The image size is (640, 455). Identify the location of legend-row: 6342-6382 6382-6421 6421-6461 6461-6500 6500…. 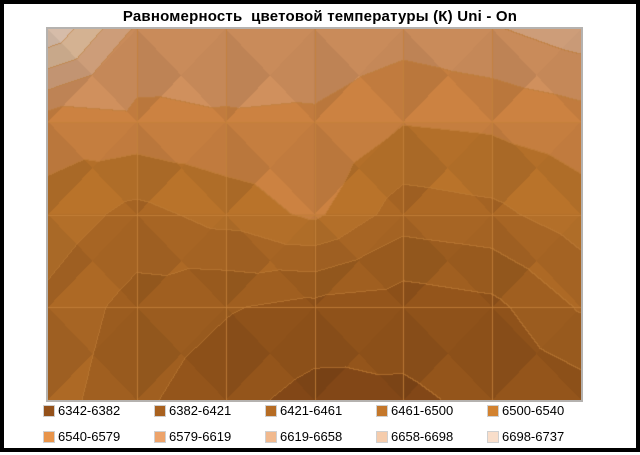
(323, 411).